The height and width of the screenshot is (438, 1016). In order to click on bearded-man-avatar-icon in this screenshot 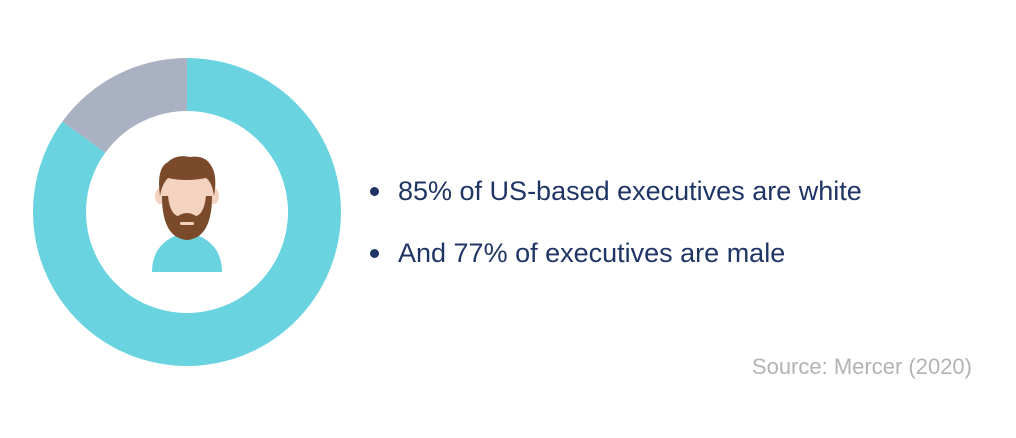, I will do `click(187, 214)`.